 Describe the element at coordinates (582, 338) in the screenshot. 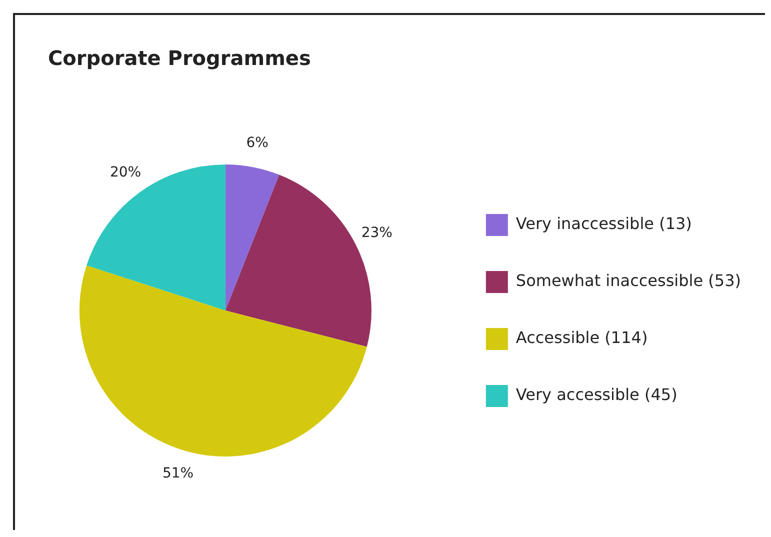

I see `legend-label: Accessible (114)` at that location.